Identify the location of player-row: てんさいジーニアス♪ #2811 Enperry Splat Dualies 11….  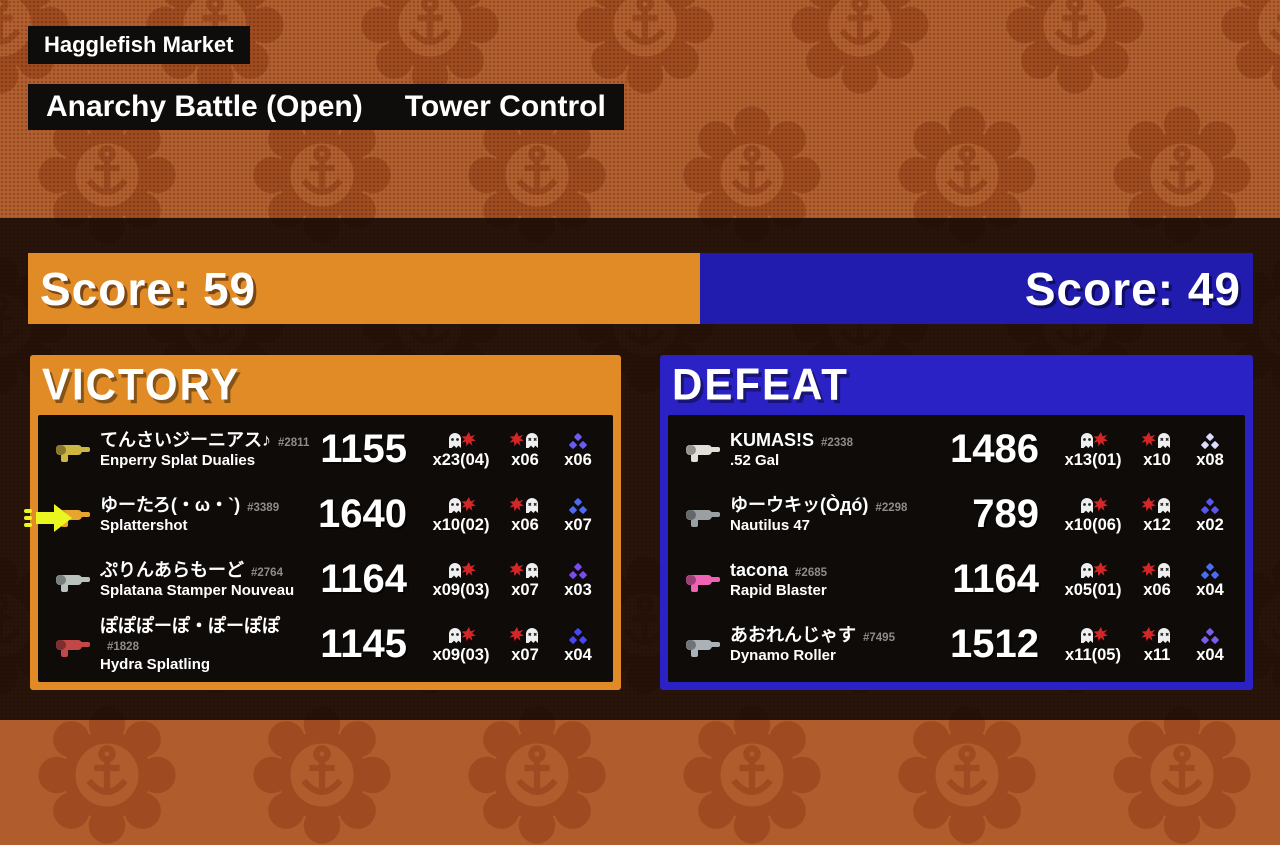
(325, 449).